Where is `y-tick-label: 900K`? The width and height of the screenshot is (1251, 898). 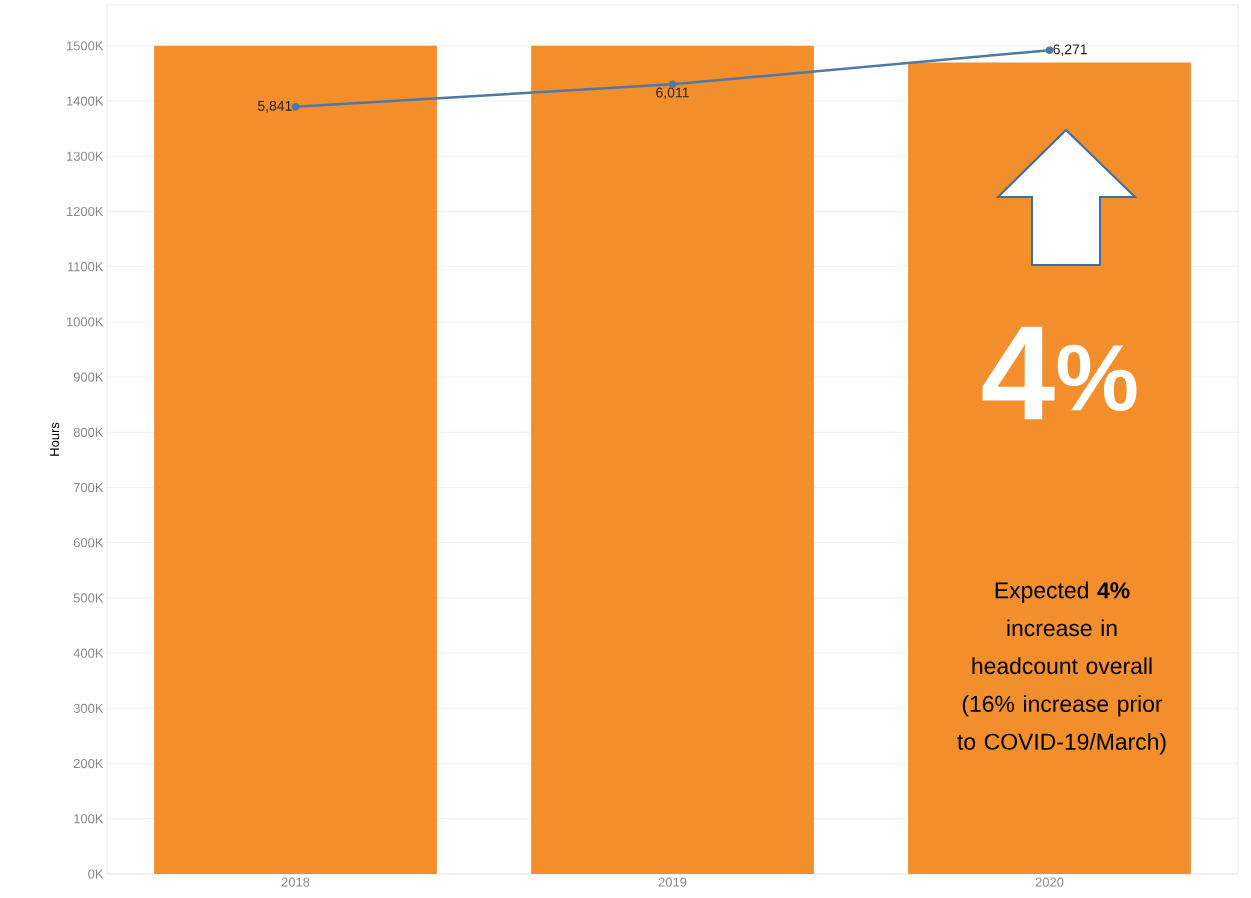 y-tick-label: 900K is located at coordinates (88, 377).